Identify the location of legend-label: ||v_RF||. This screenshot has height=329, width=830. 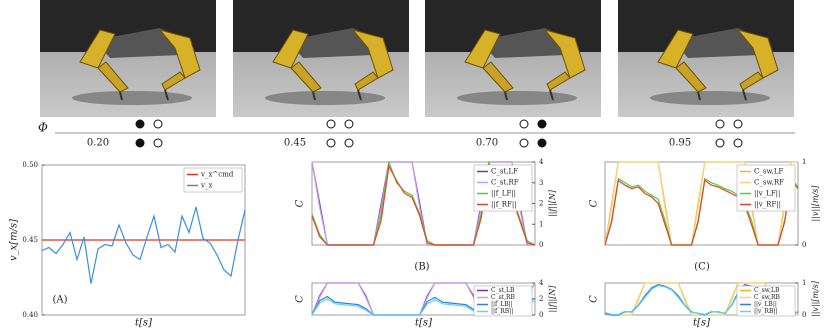
(767, 205).